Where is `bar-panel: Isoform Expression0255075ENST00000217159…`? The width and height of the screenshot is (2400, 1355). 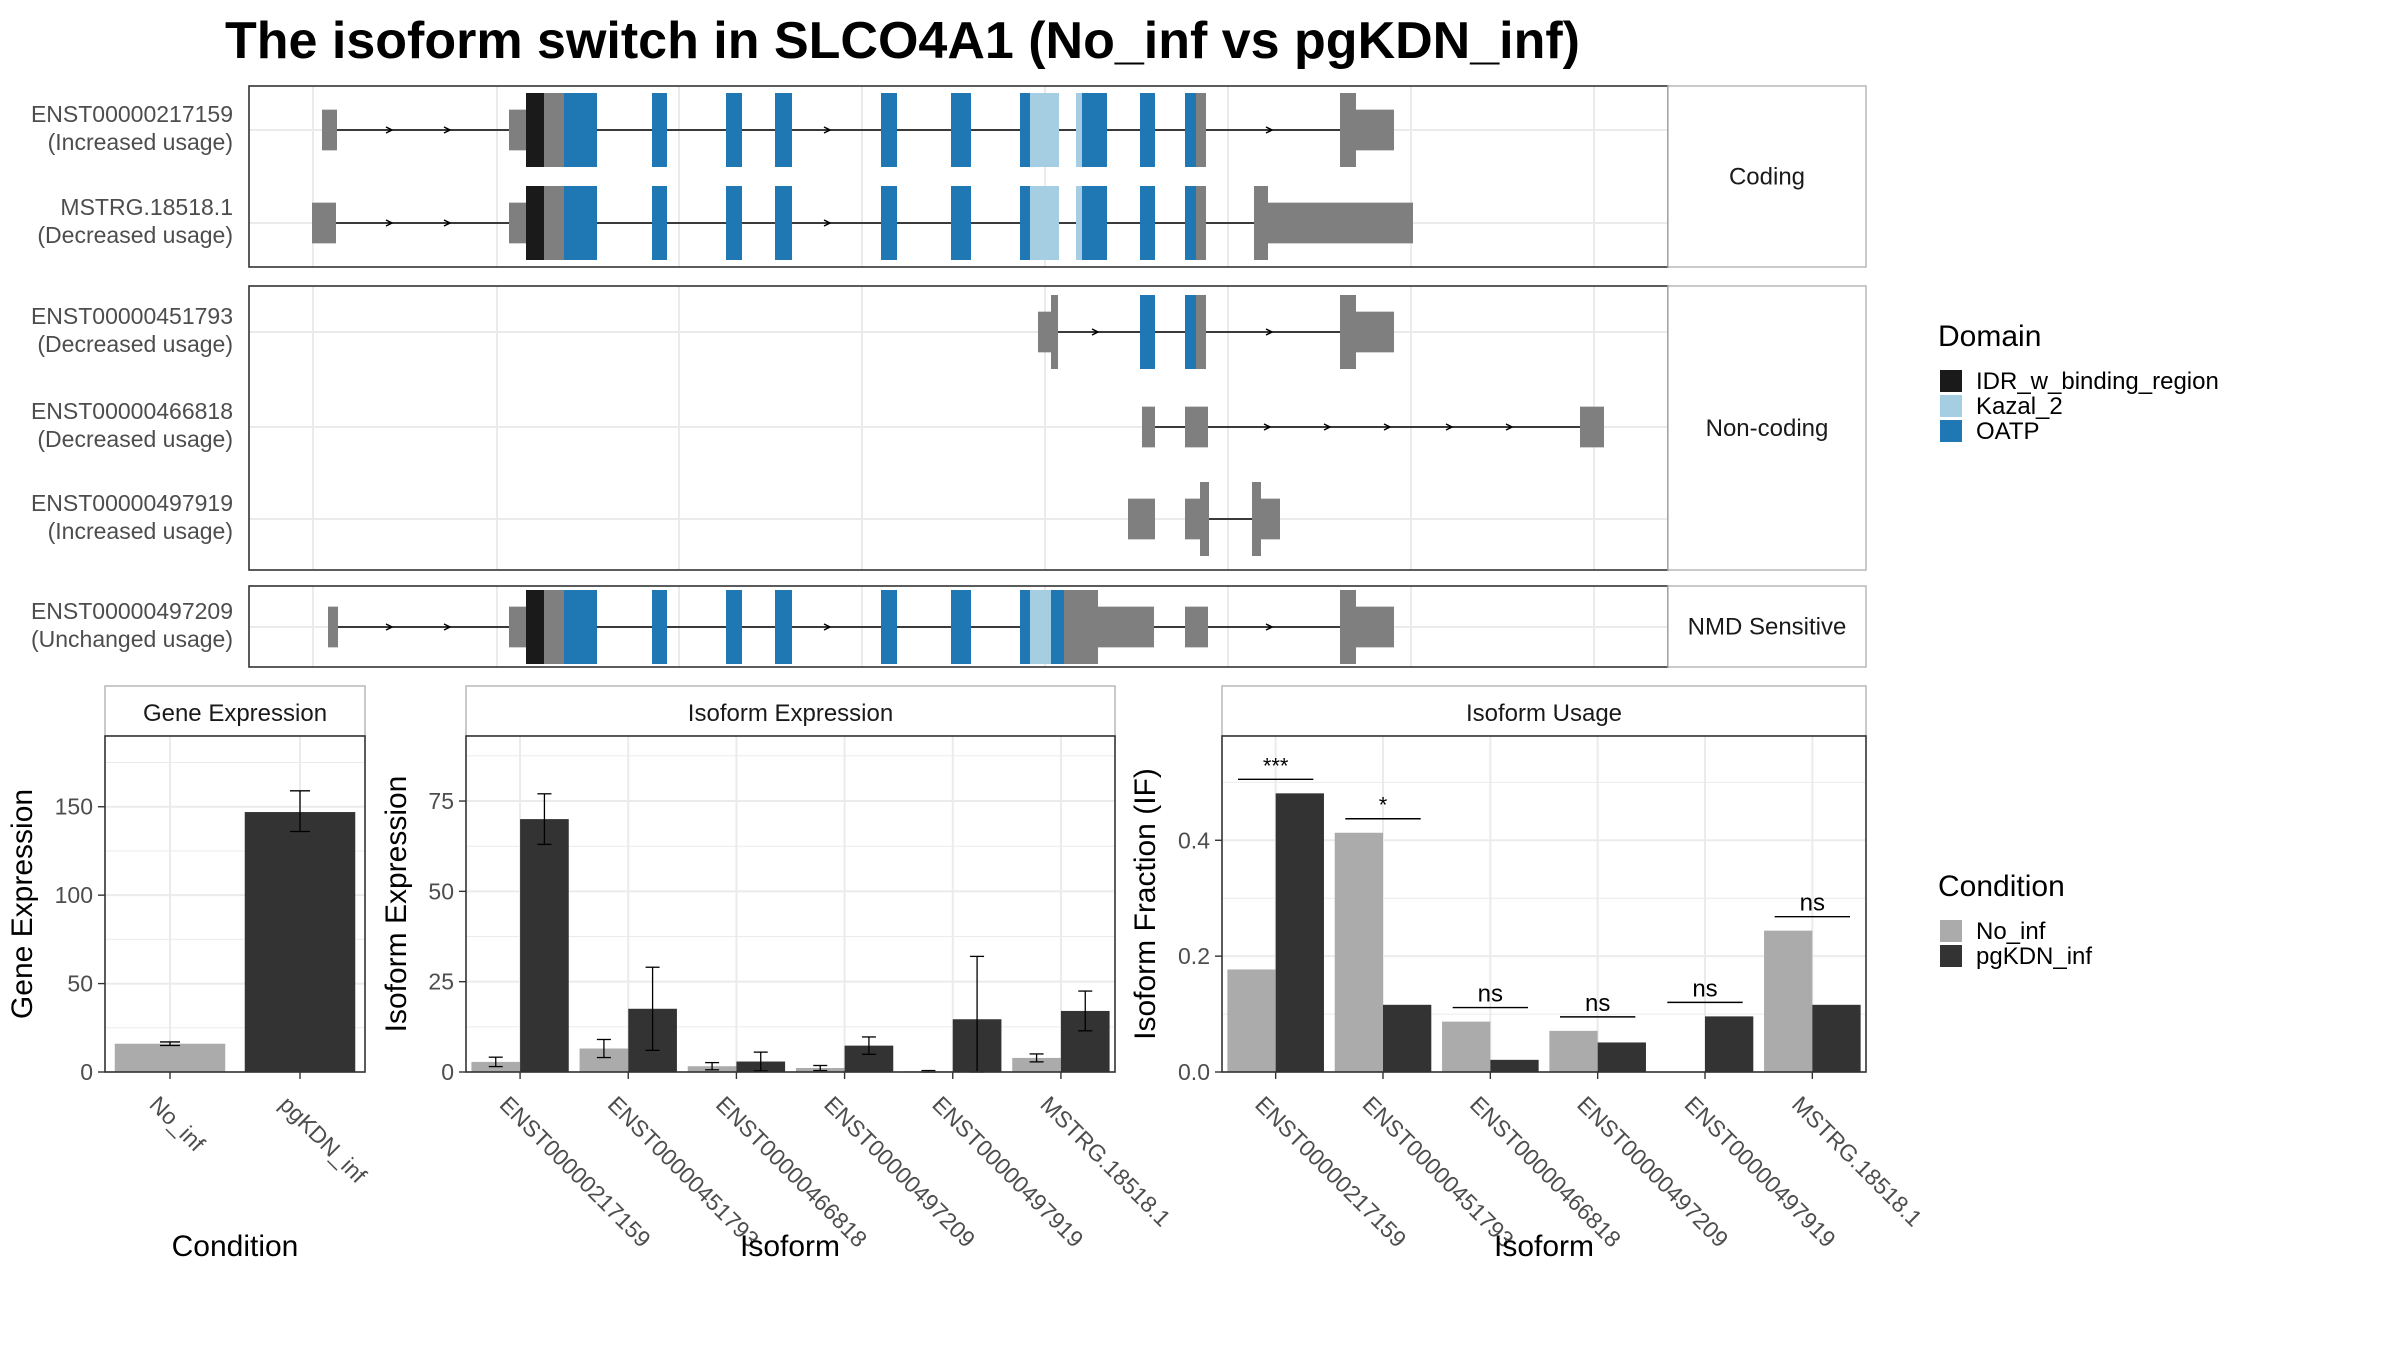
bar-panel: Isoform Expression0255075ENST00000217159… is located at coordinates (778, 974).